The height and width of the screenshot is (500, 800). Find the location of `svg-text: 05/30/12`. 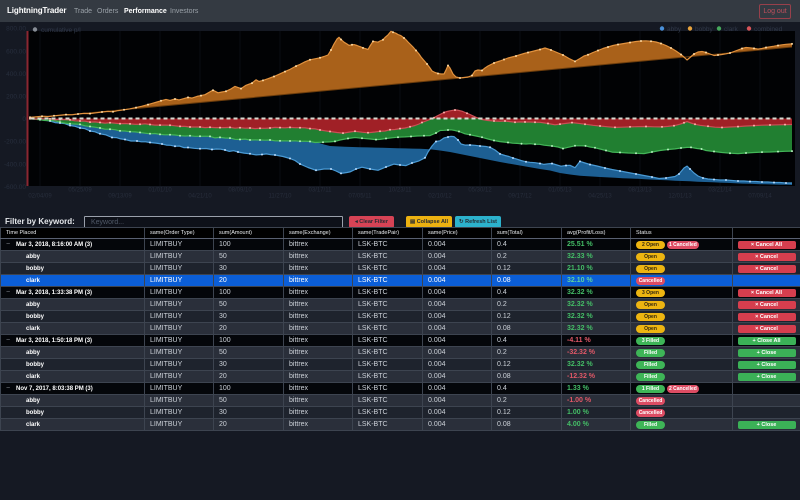

svg-text: 05/30/12 is located at coordinates (480, 191).